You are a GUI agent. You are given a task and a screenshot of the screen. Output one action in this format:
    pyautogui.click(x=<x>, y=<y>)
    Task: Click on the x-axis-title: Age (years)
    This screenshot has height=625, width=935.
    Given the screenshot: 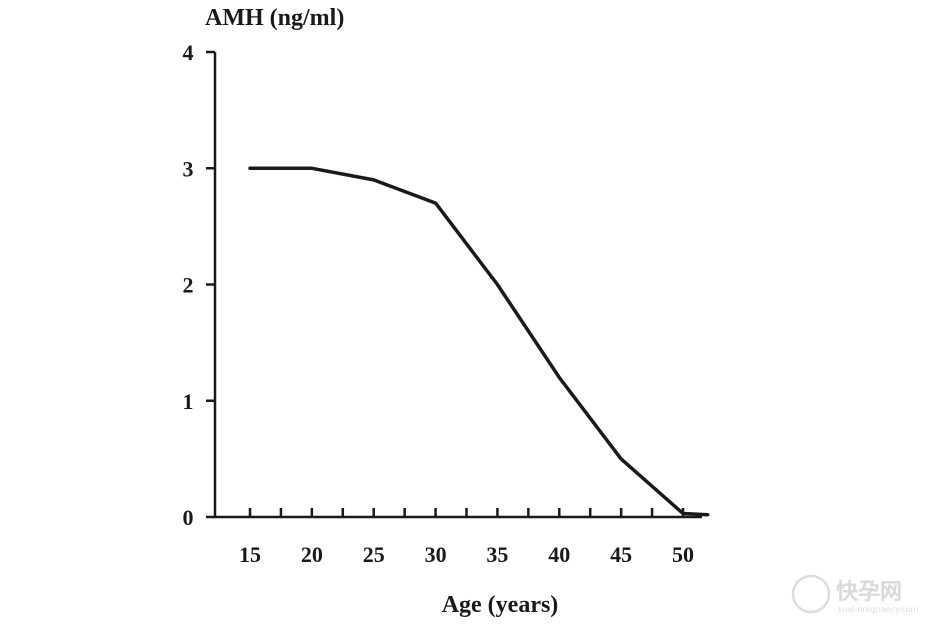 What is the action you would take?
    pyautogui.click(x=500, y=605)
    